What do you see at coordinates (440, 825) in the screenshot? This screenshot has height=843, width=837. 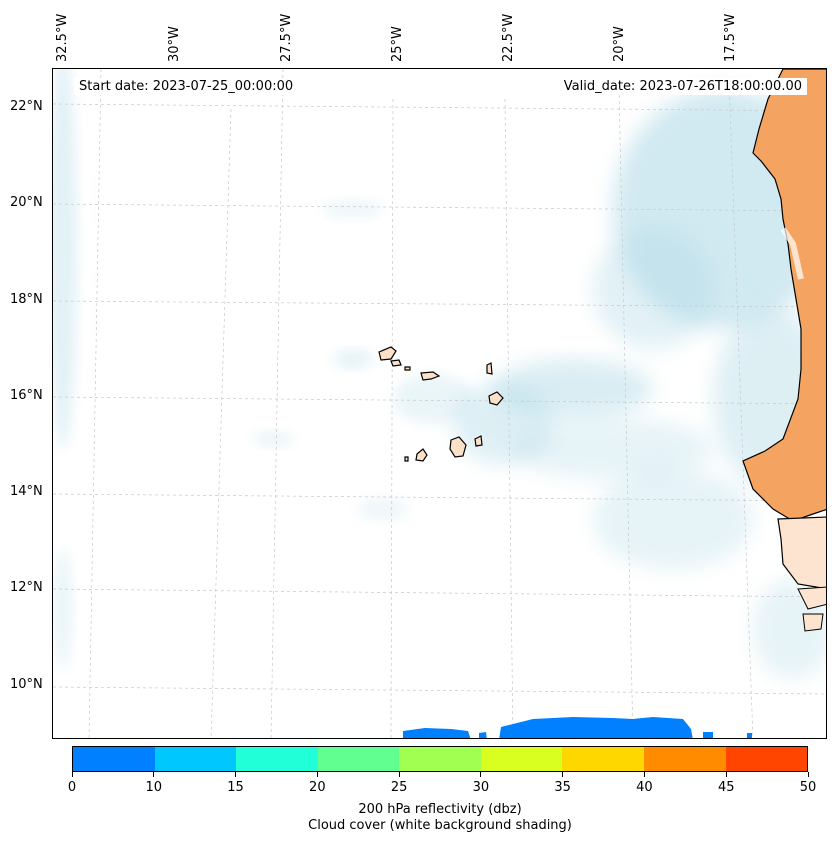 I see `colorbar-caption-cloud: Cloud cover (white background shading)` at bounding box center [440, 825].